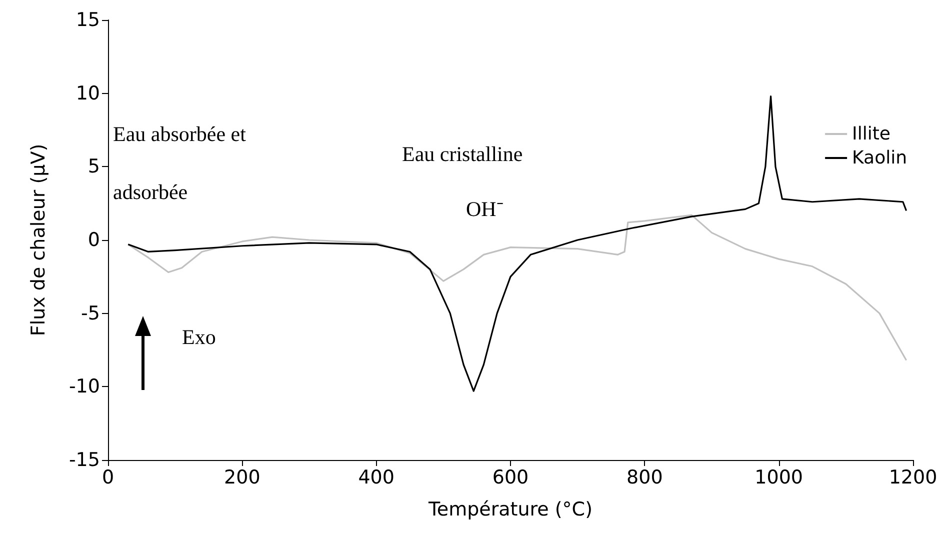 Image resolution: width=942 pixels, height=554 pixels. I want to click on x-tick-label: 600, so click(510, 477).